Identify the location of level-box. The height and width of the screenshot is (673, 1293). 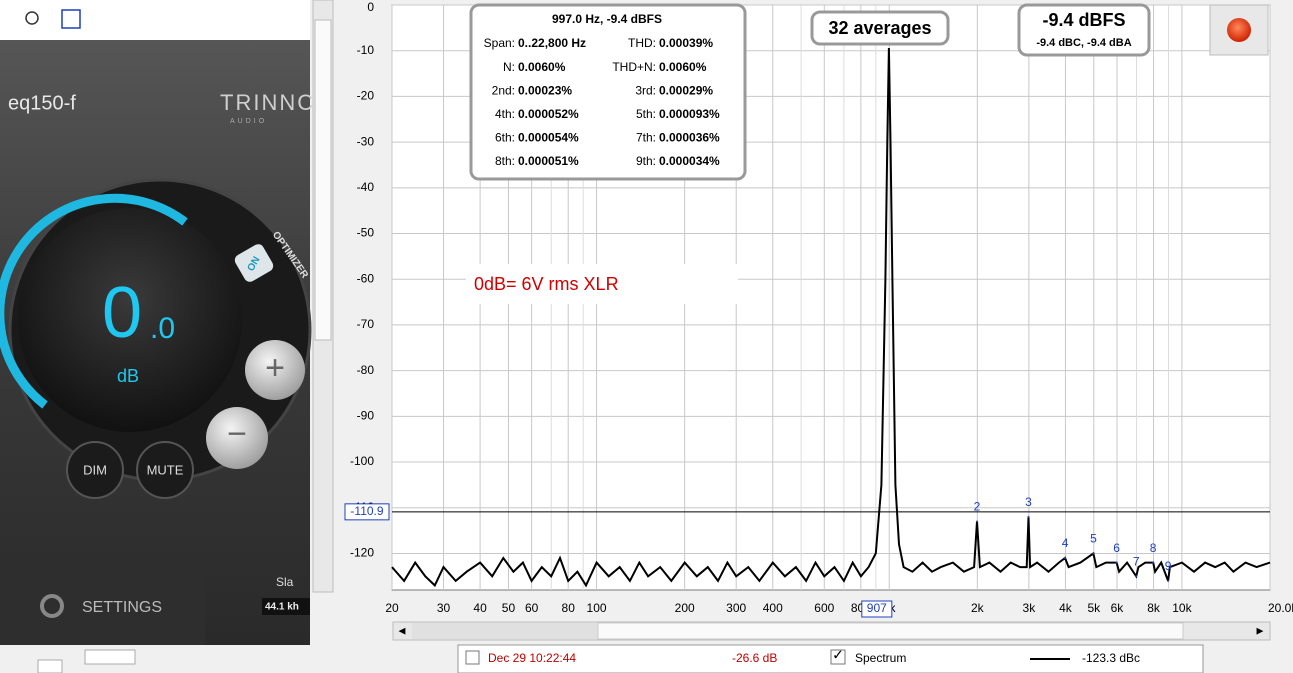
(1084, 30).